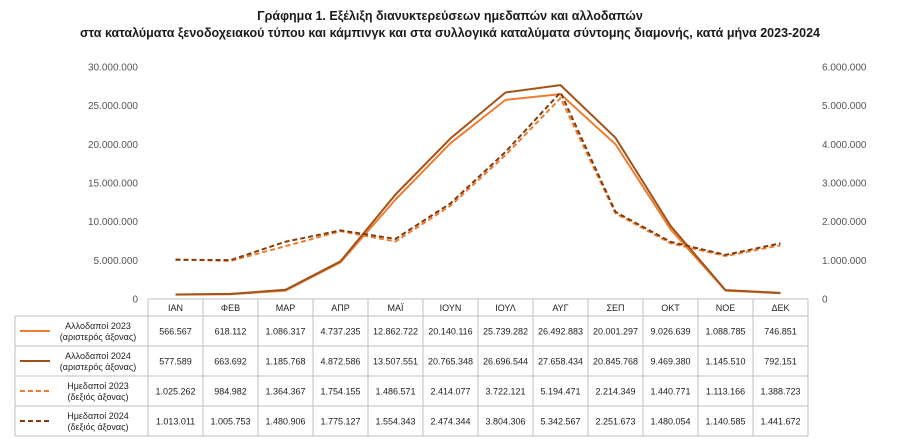  What do you see at coordinates (113, 68) in the screenshot?
I see `y-left-tick-label: 30.000.000` at bounding box center [113, 68].